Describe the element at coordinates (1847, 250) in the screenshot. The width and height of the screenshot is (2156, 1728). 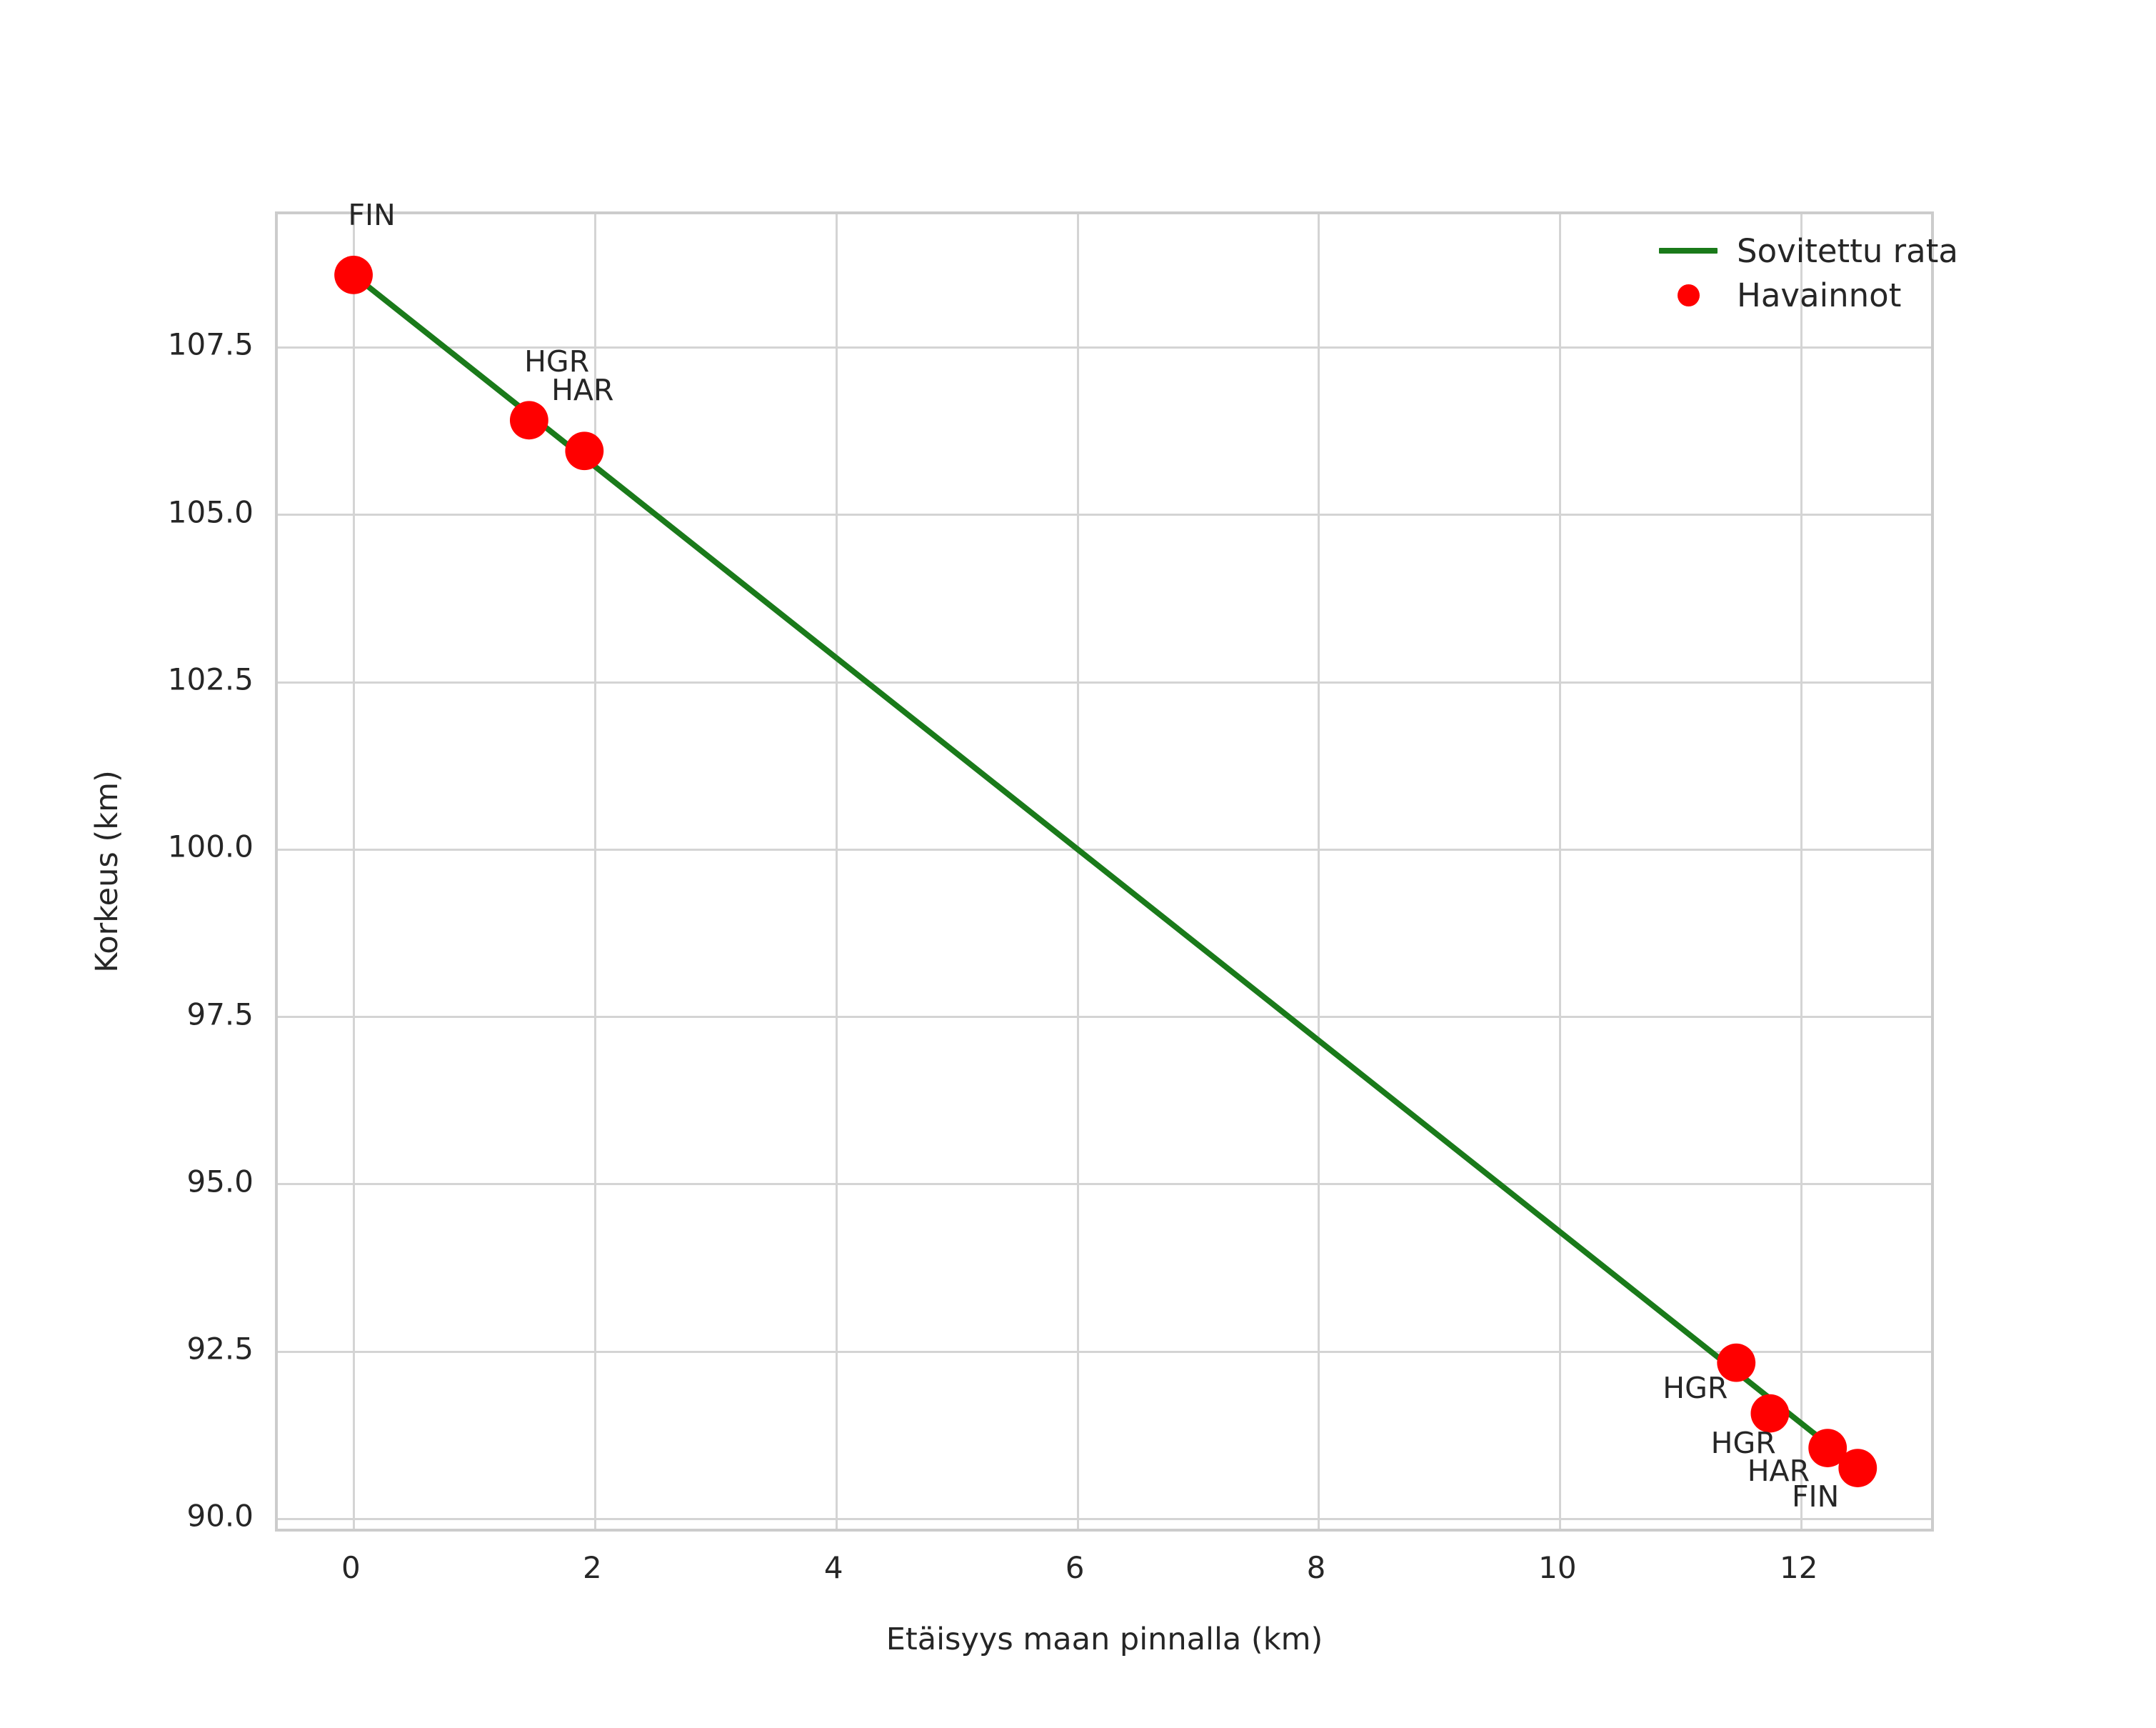
I see `legend-label: Sovitettu rata` at that location.